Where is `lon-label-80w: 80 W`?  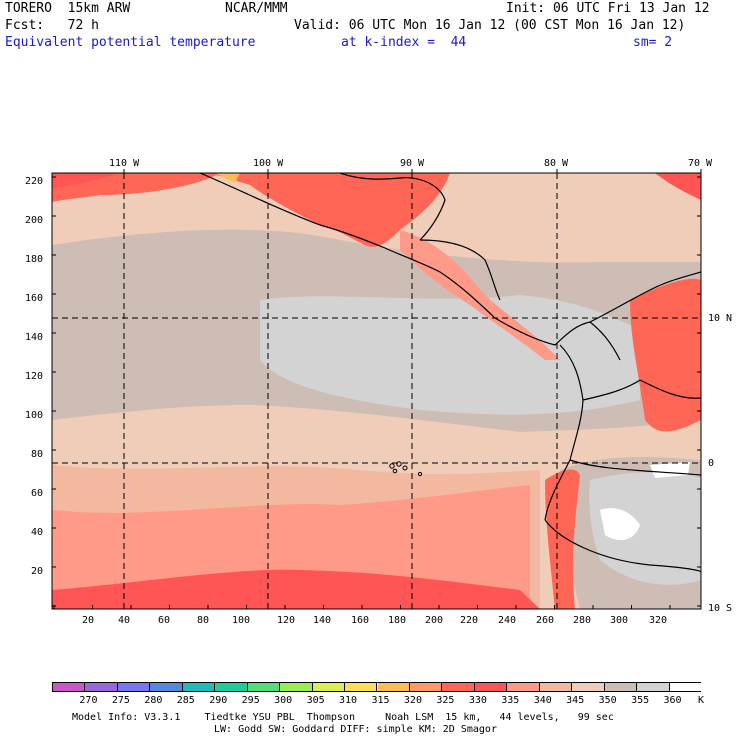
lon-label-80w: 80 W is located at coordinates (556, 163).